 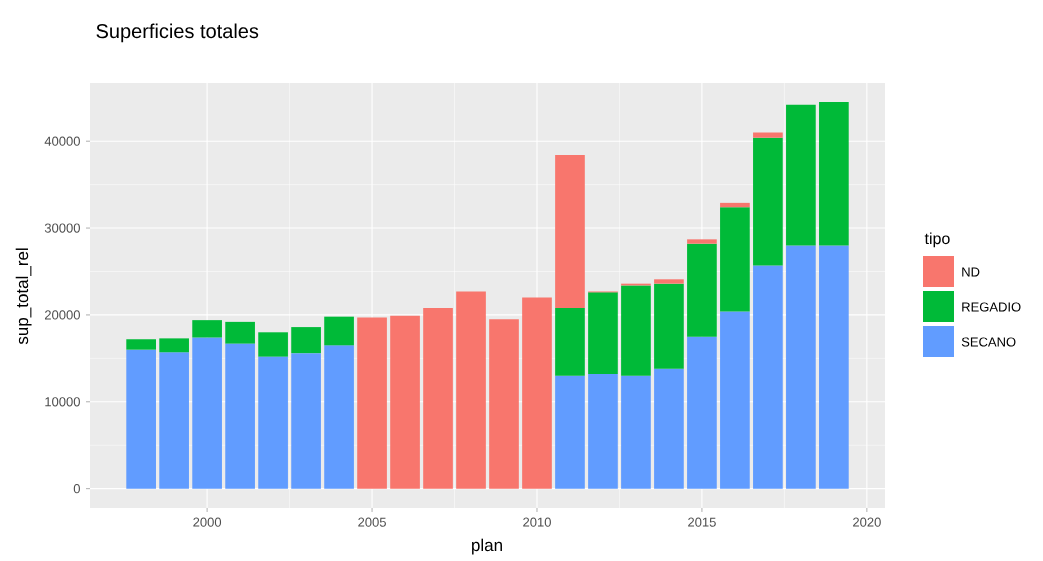 What do you see at coordinates (988, 342) in the screenshot?
I see `legend-label: SECANO` at bounding box center [988, 342].